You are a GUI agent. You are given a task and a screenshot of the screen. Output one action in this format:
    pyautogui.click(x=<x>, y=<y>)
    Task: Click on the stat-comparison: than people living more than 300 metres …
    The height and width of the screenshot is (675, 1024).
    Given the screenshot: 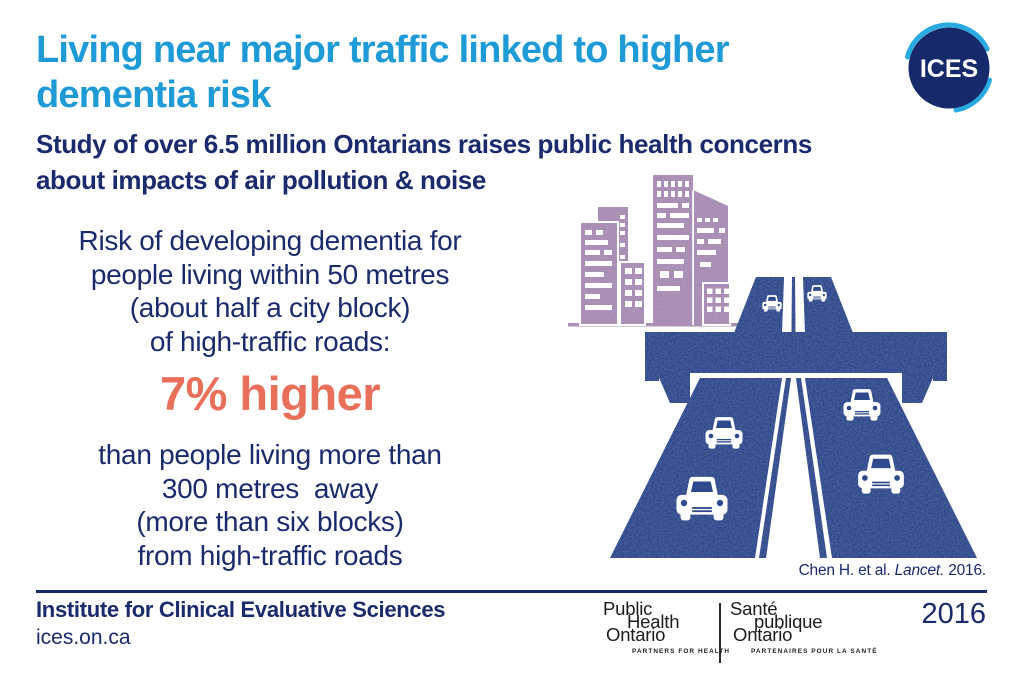 What is the action you would take?
    pyautogui.click(x=270, y=505)
    